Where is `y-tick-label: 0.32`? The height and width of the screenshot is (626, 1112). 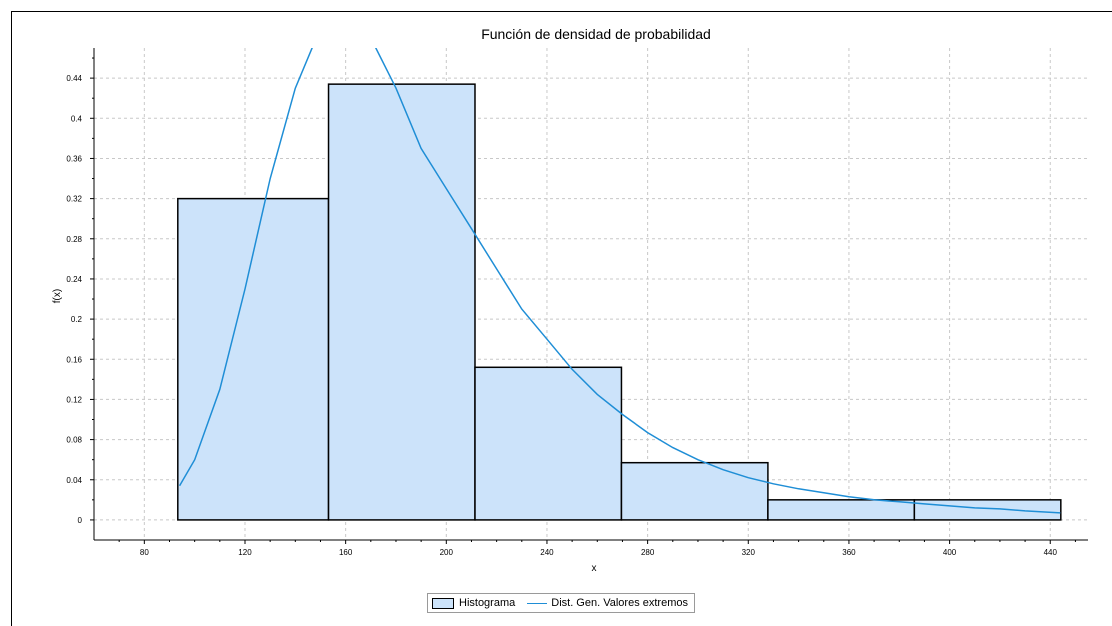
y-tick-label: 0.32 is located at coordinates (74, 199).